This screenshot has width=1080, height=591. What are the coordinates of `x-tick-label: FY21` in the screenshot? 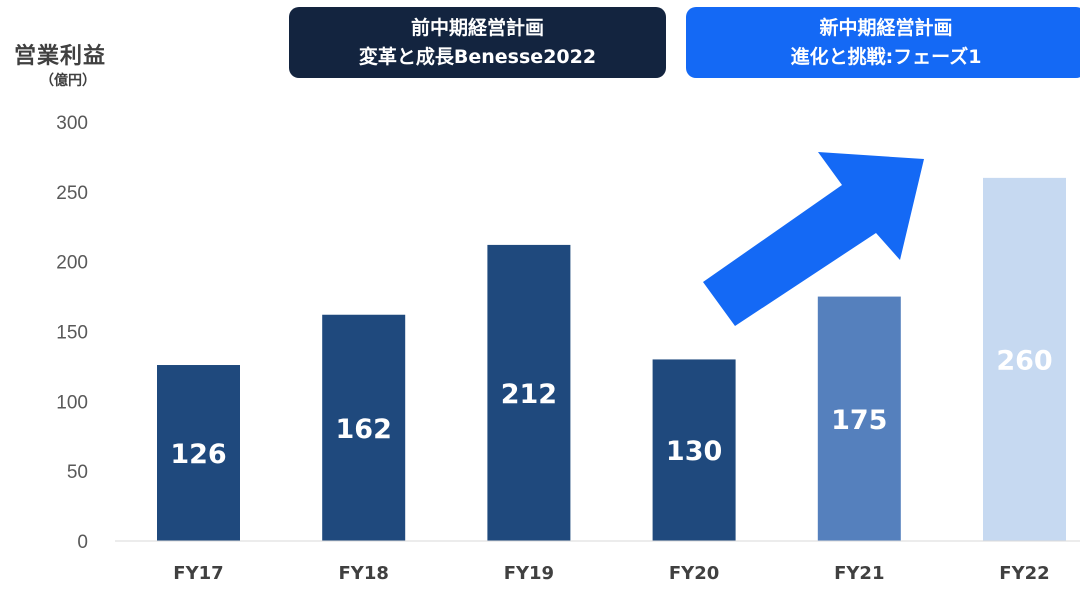 It's located at (859, 573).